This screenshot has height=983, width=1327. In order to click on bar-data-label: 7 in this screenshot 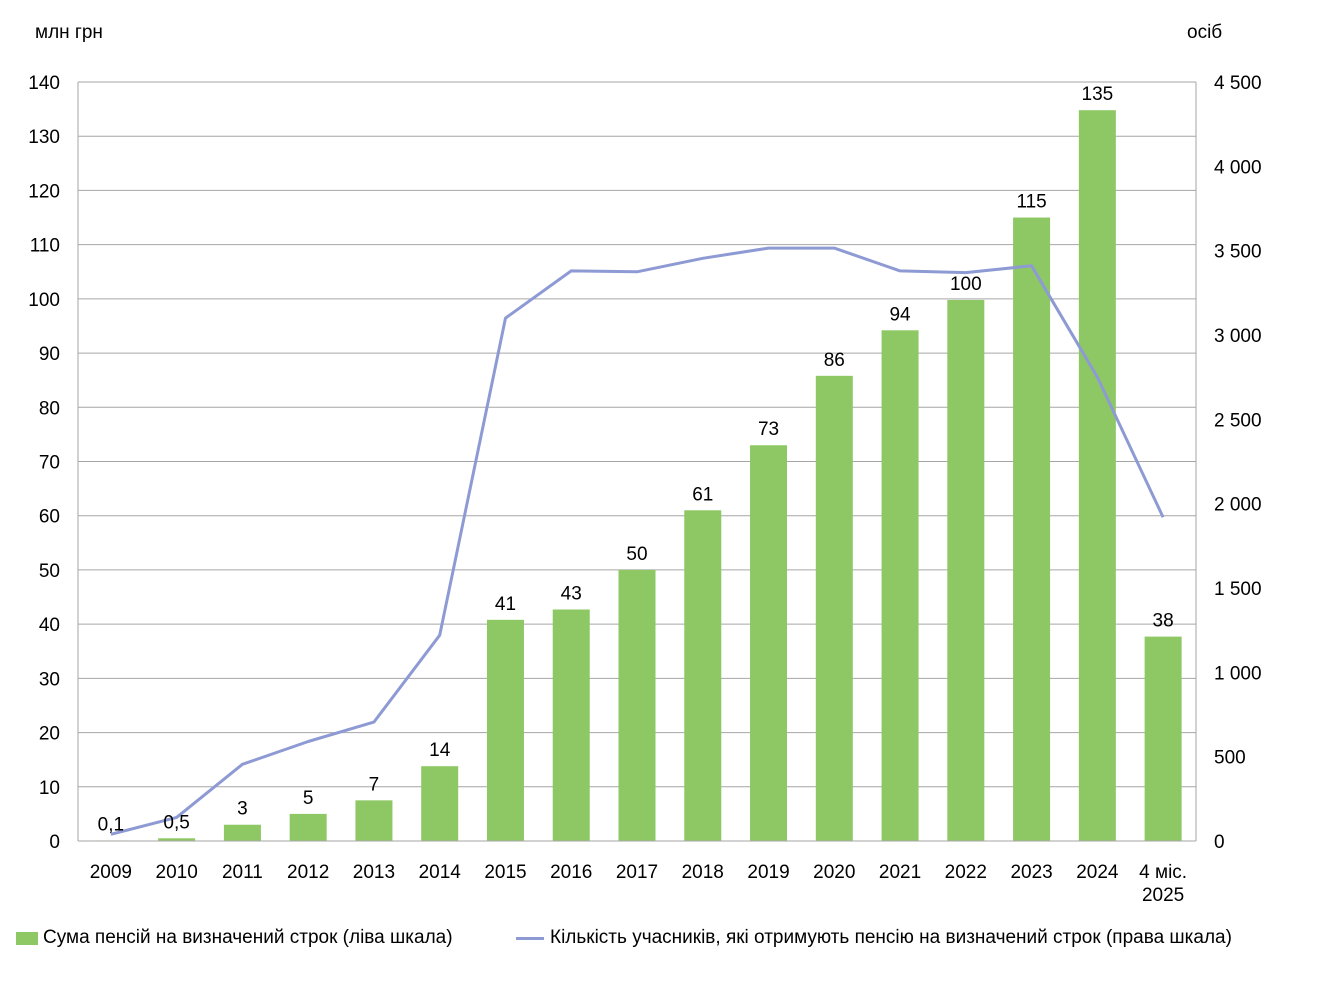, I will do `click(374, 784)`.